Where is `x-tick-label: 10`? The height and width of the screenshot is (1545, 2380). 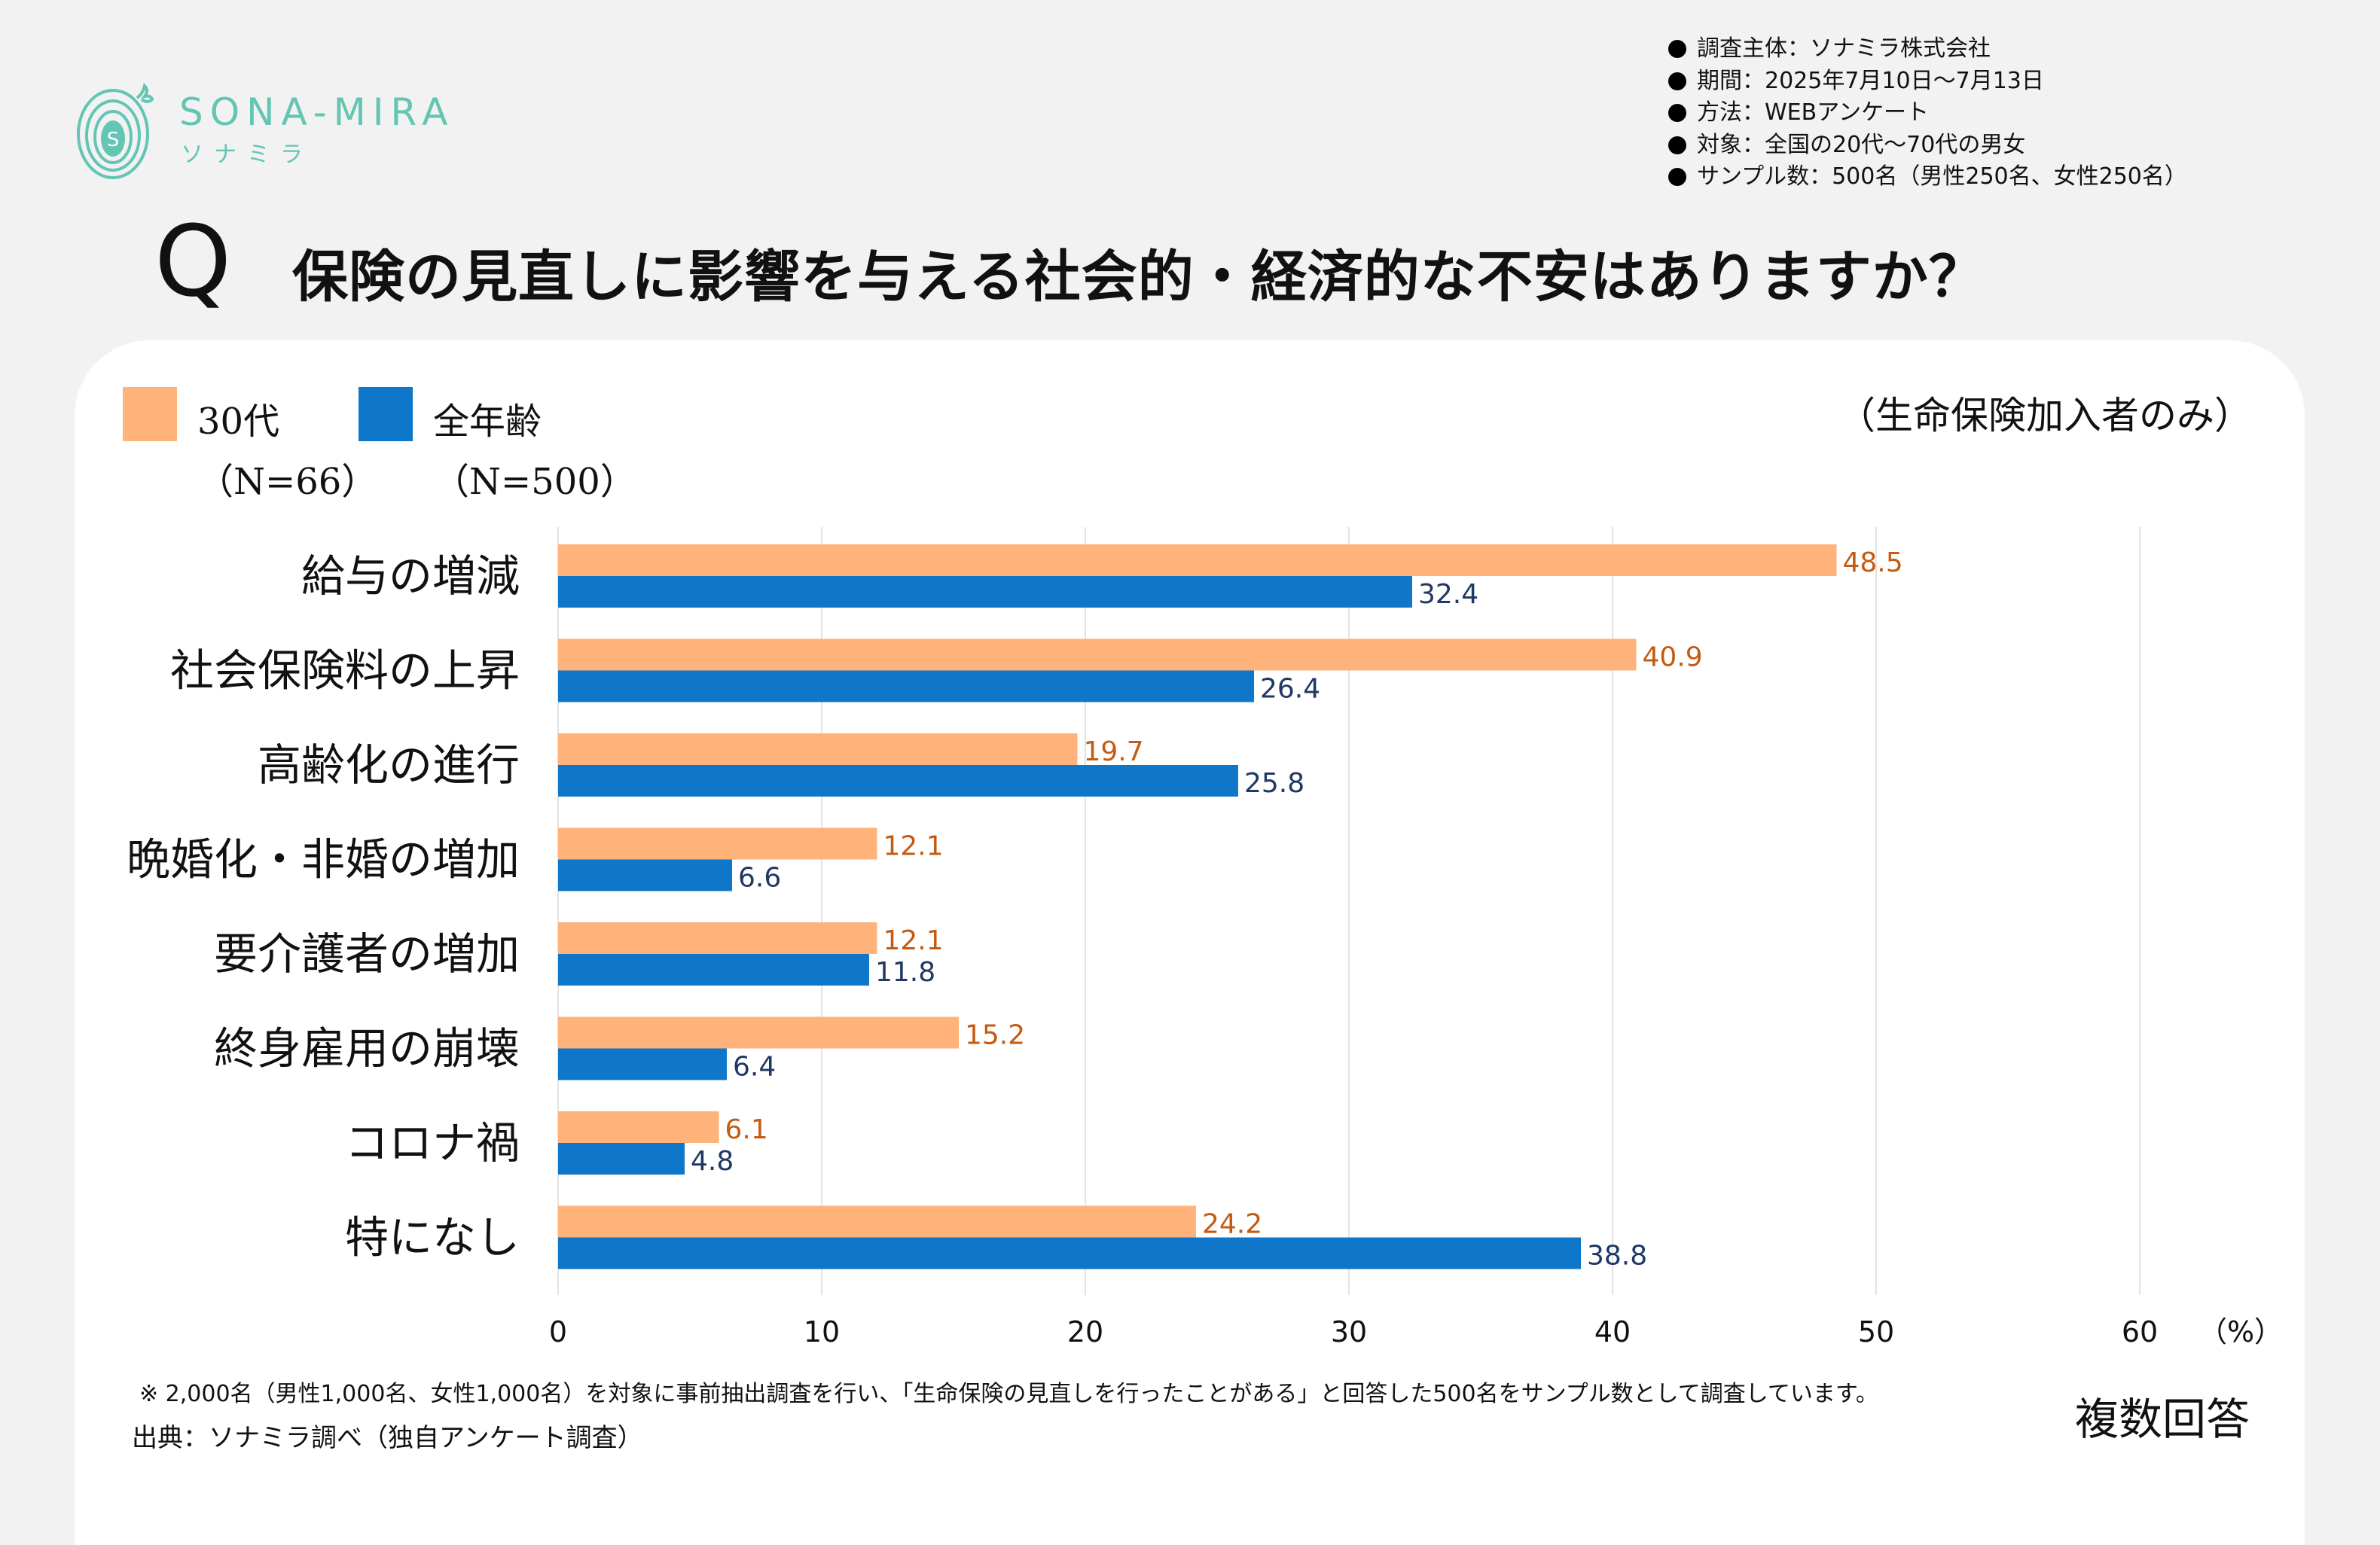 x-tick-label: 10 is located at coordinates (822, 1331).